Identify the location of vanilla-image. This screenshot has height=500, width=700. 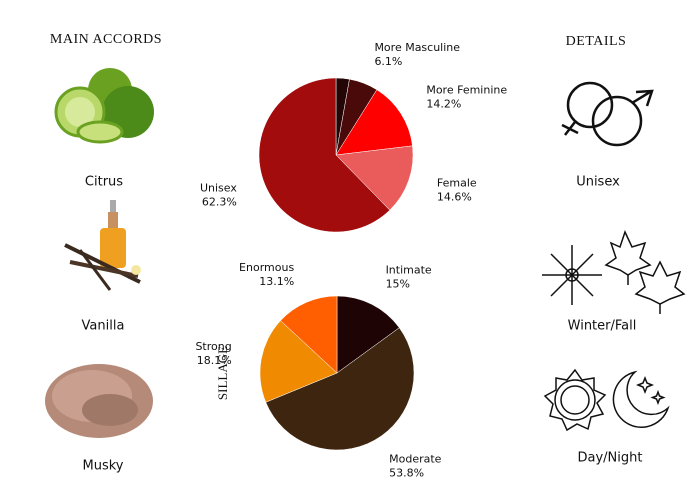
(102, 245).